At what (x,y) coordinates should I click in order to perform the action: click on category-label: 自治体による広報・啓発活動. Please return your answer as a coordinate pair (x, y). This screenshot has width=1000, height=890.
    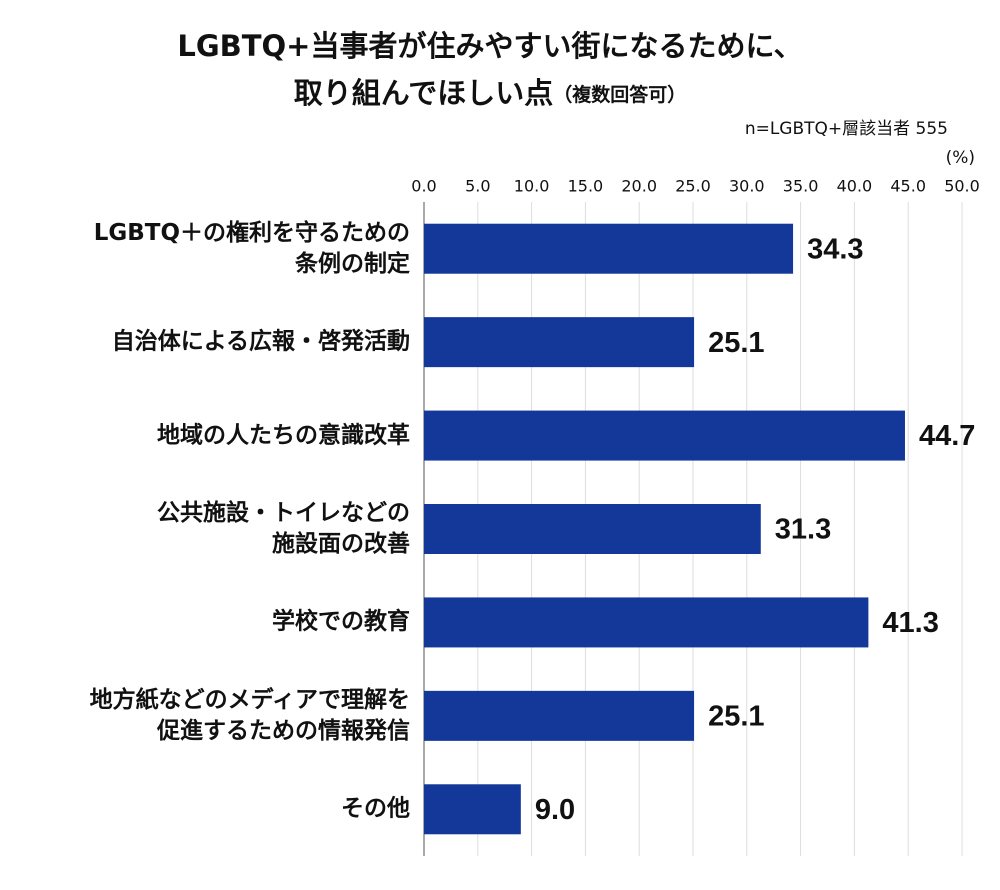
    Looking at the image, I should click on (260, 341).